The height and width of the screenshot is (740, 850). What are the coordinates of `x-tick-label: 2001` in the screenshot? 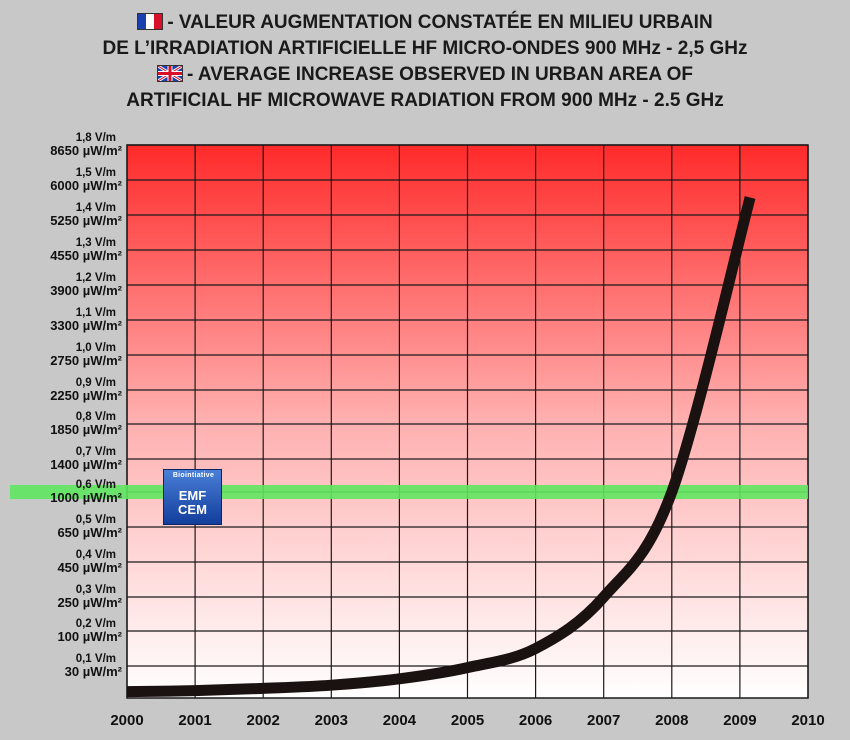 It's located at (194, 720).